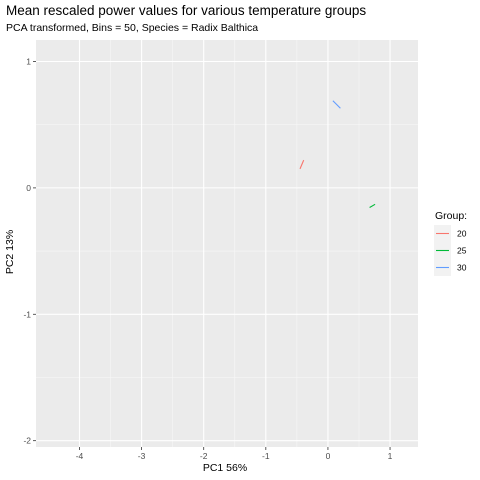  What do you see at coordinates (27, 314) in the screenshot?
I see `y-tick-label: -1` at bounding box center [27, 314].